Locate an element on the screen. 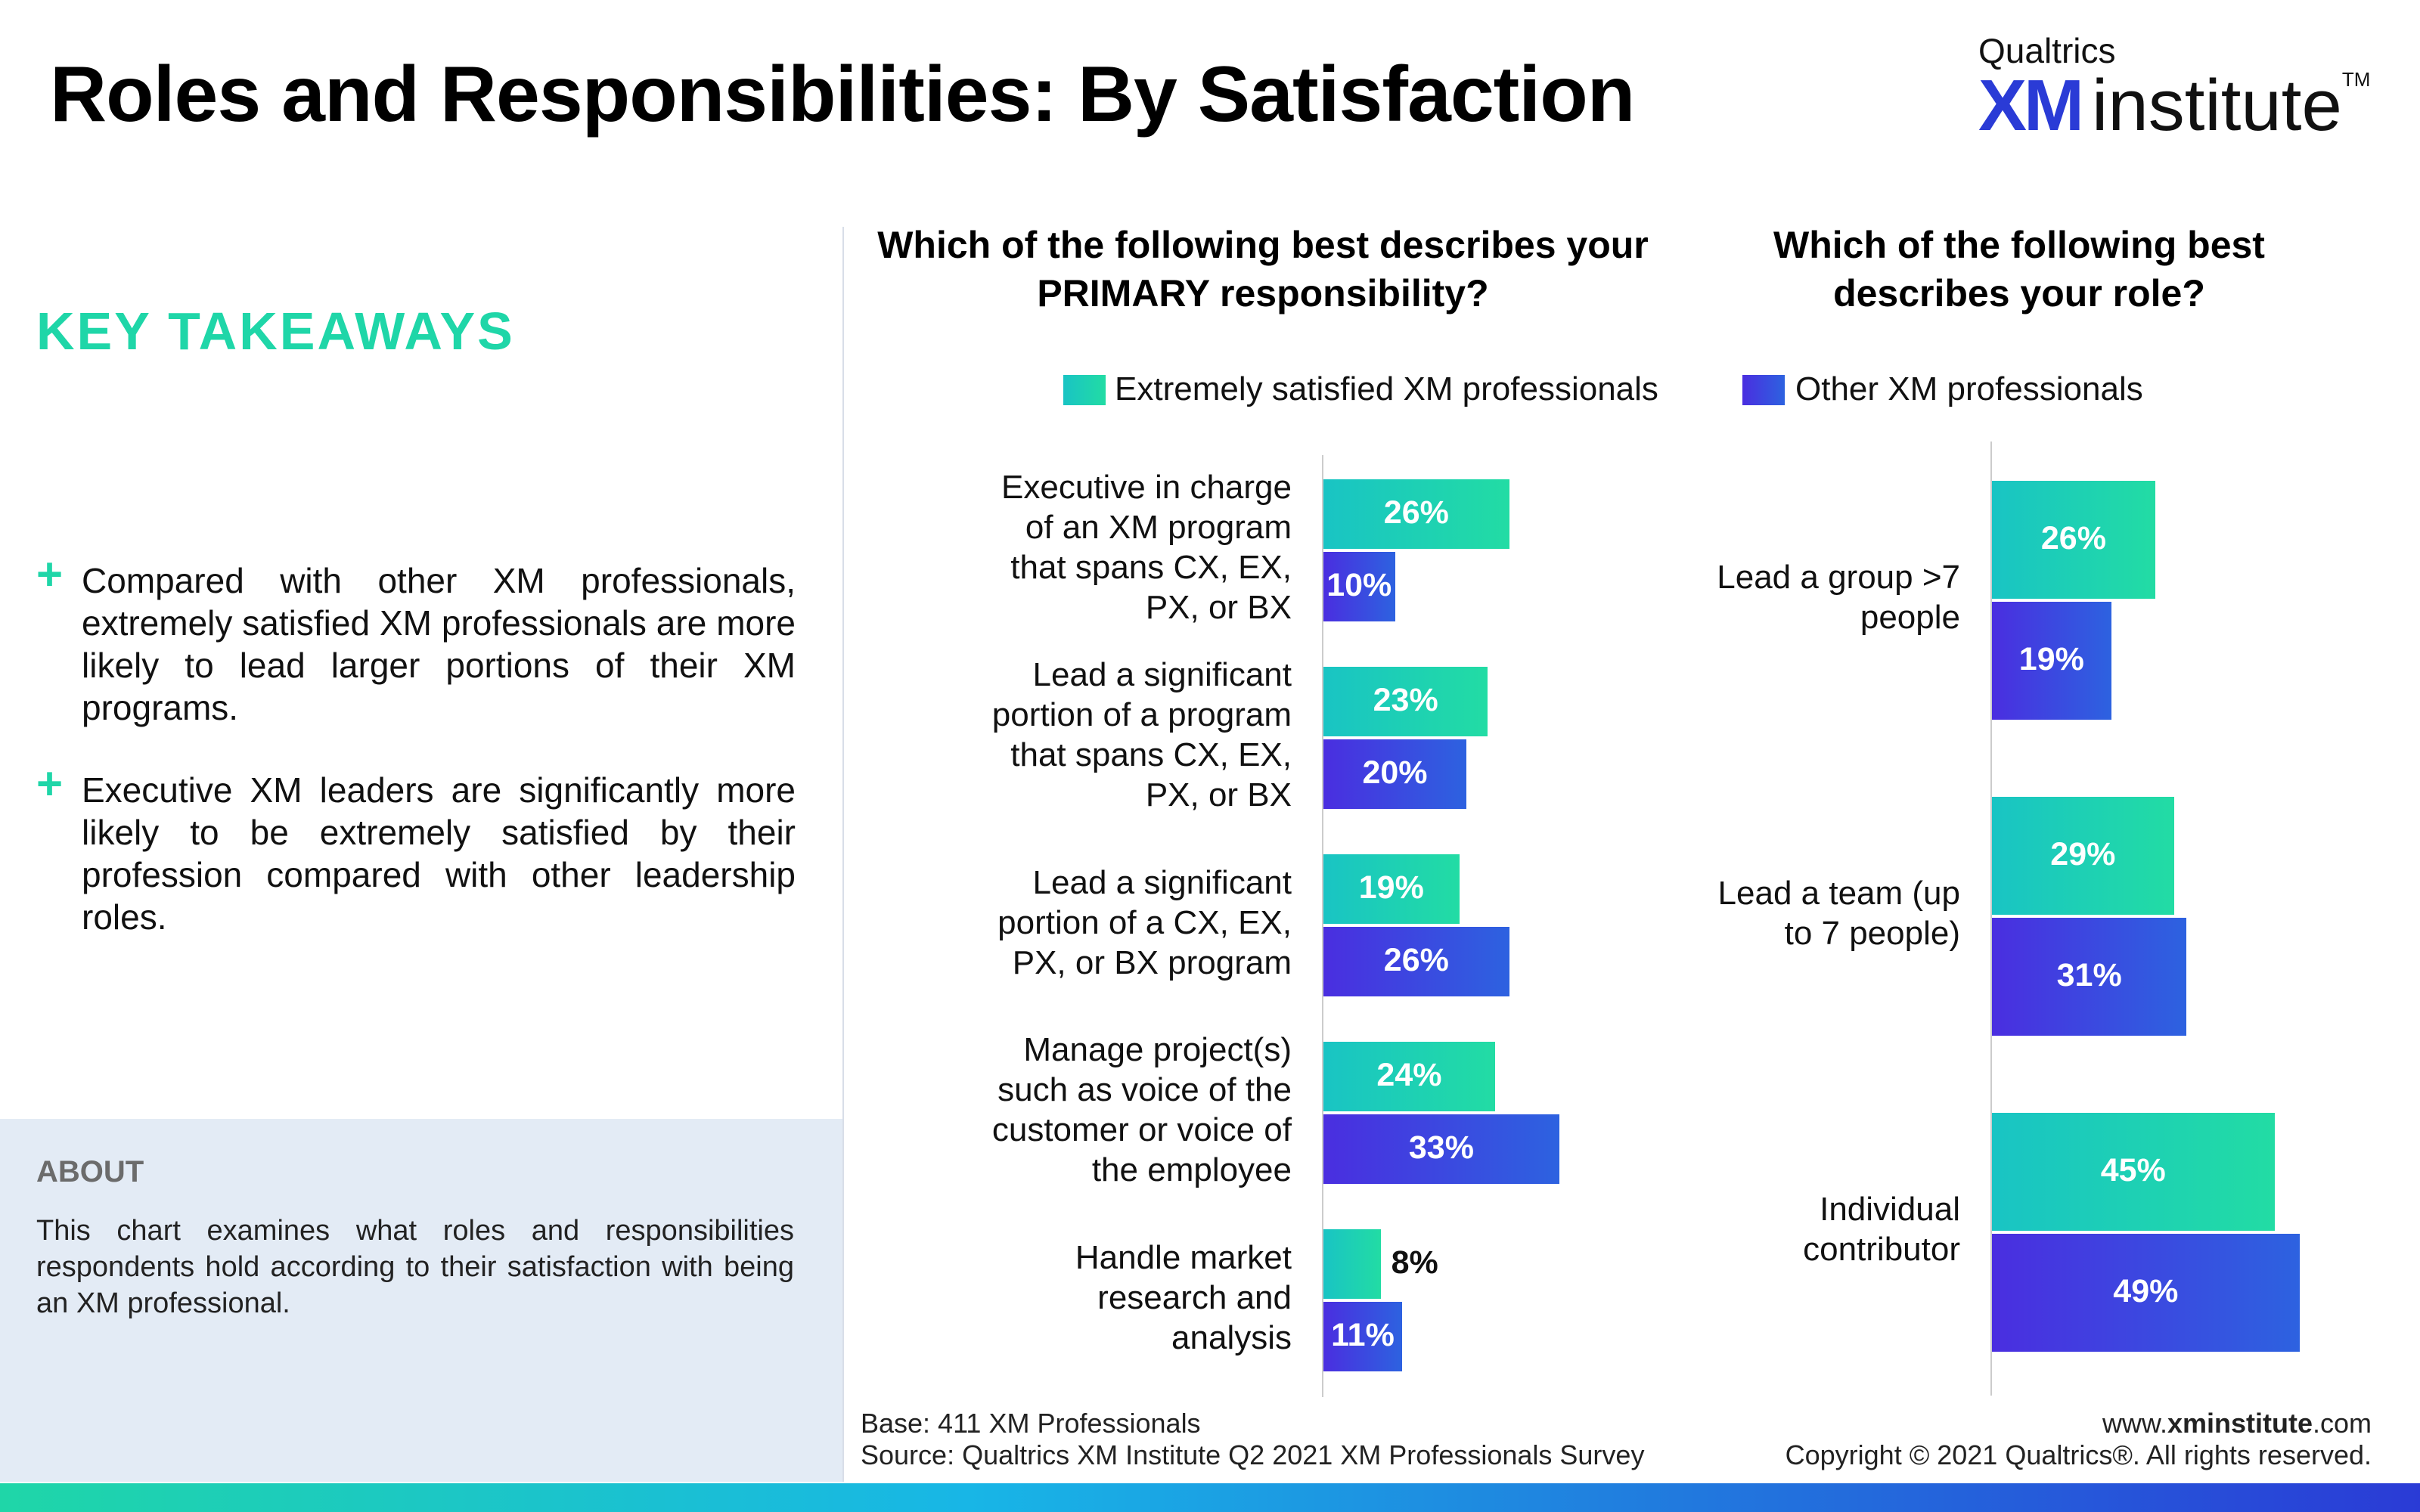 The width and height of the screenshot is (2420, 1512). data-label: 49% is located at coordinates (2146, 1291).